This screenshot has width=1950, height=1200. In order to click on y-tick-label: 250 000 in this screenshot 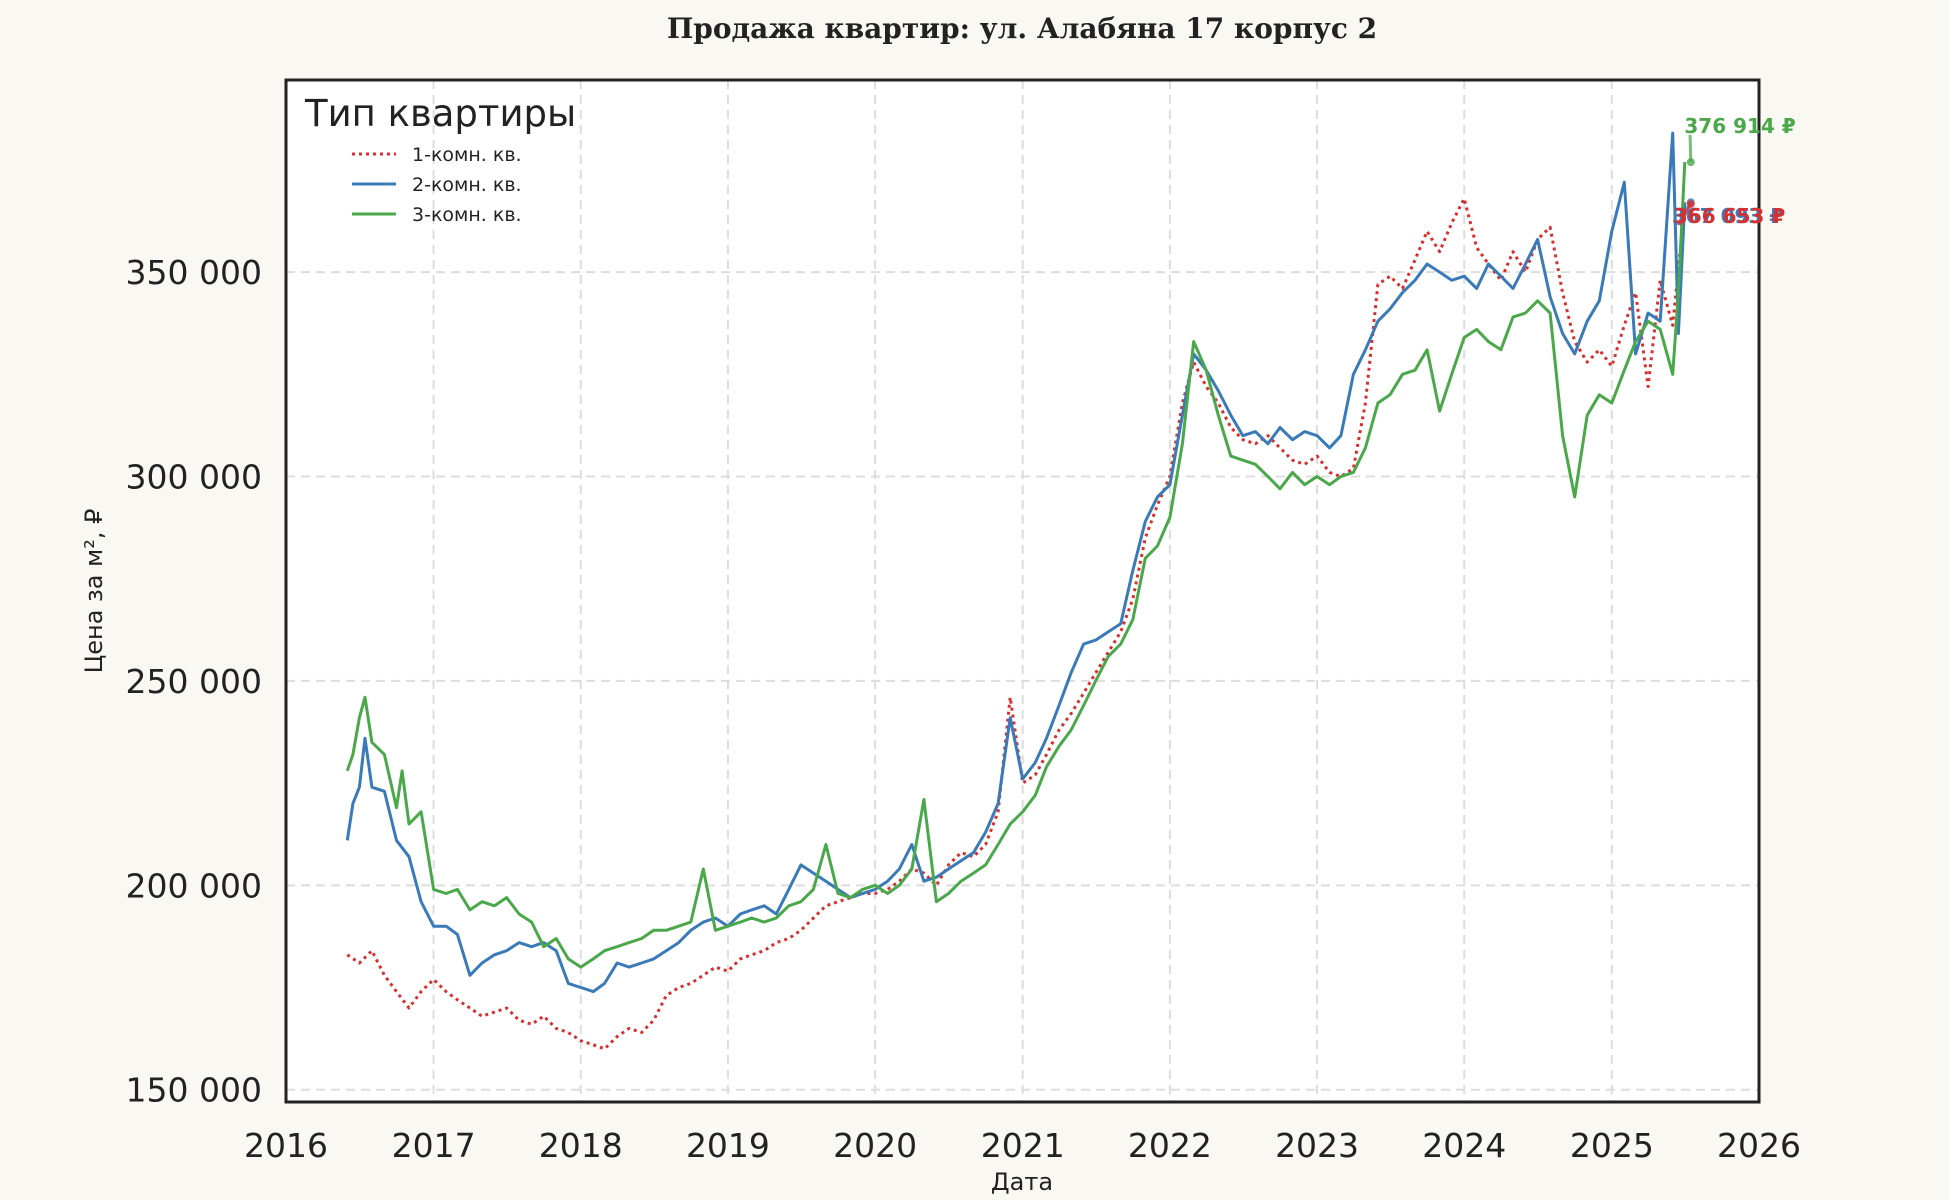, I will do `click(194, 681)`.